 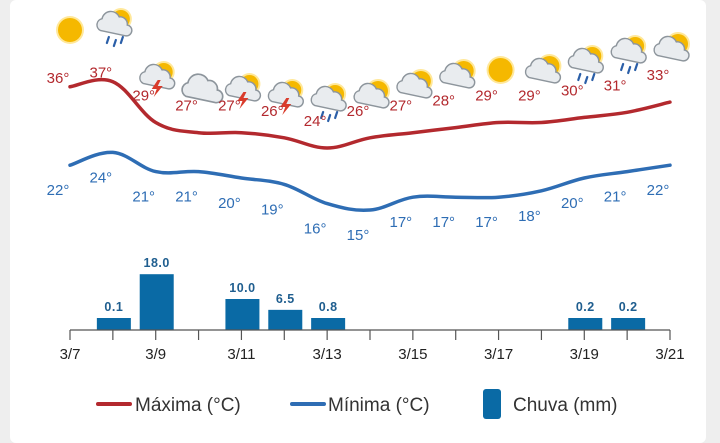 What do you see at coordinates (272, 209) in the screenshot?
I see `min-temp-label: 19°` at bounding box center [272, 209].